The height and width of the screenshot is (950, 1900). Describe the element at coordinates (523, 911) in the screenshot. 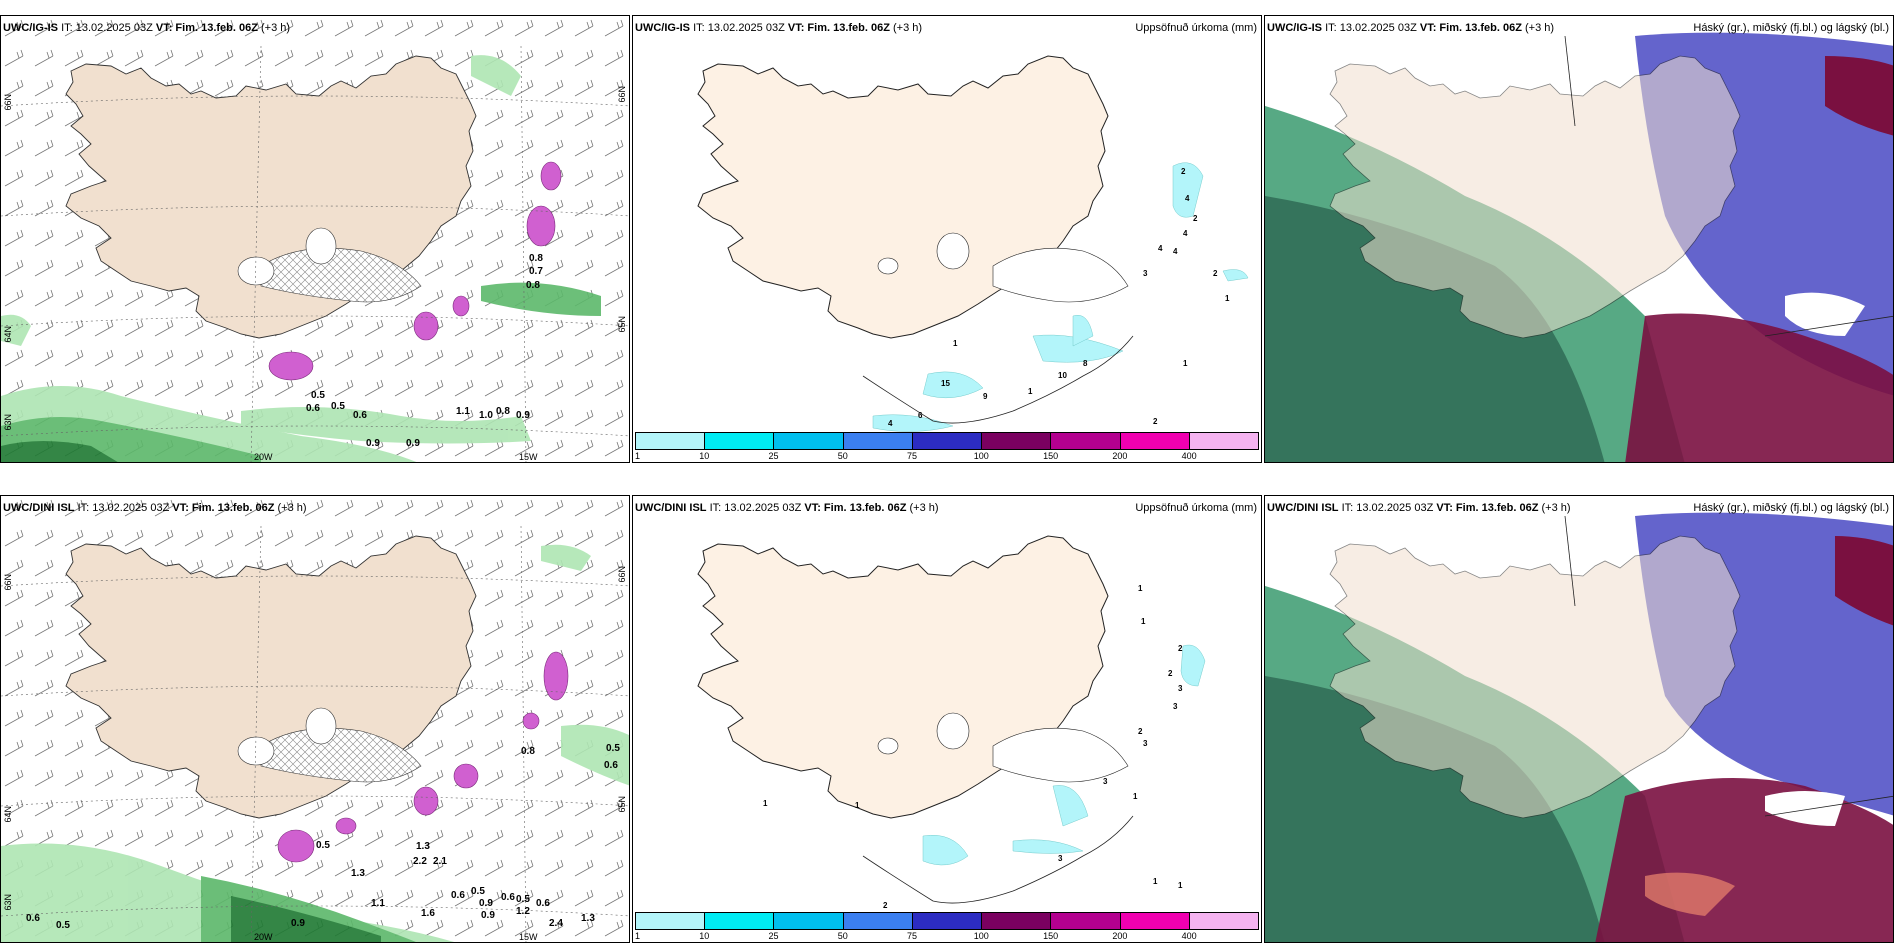

I see `svg-text: 1.2` at that location.